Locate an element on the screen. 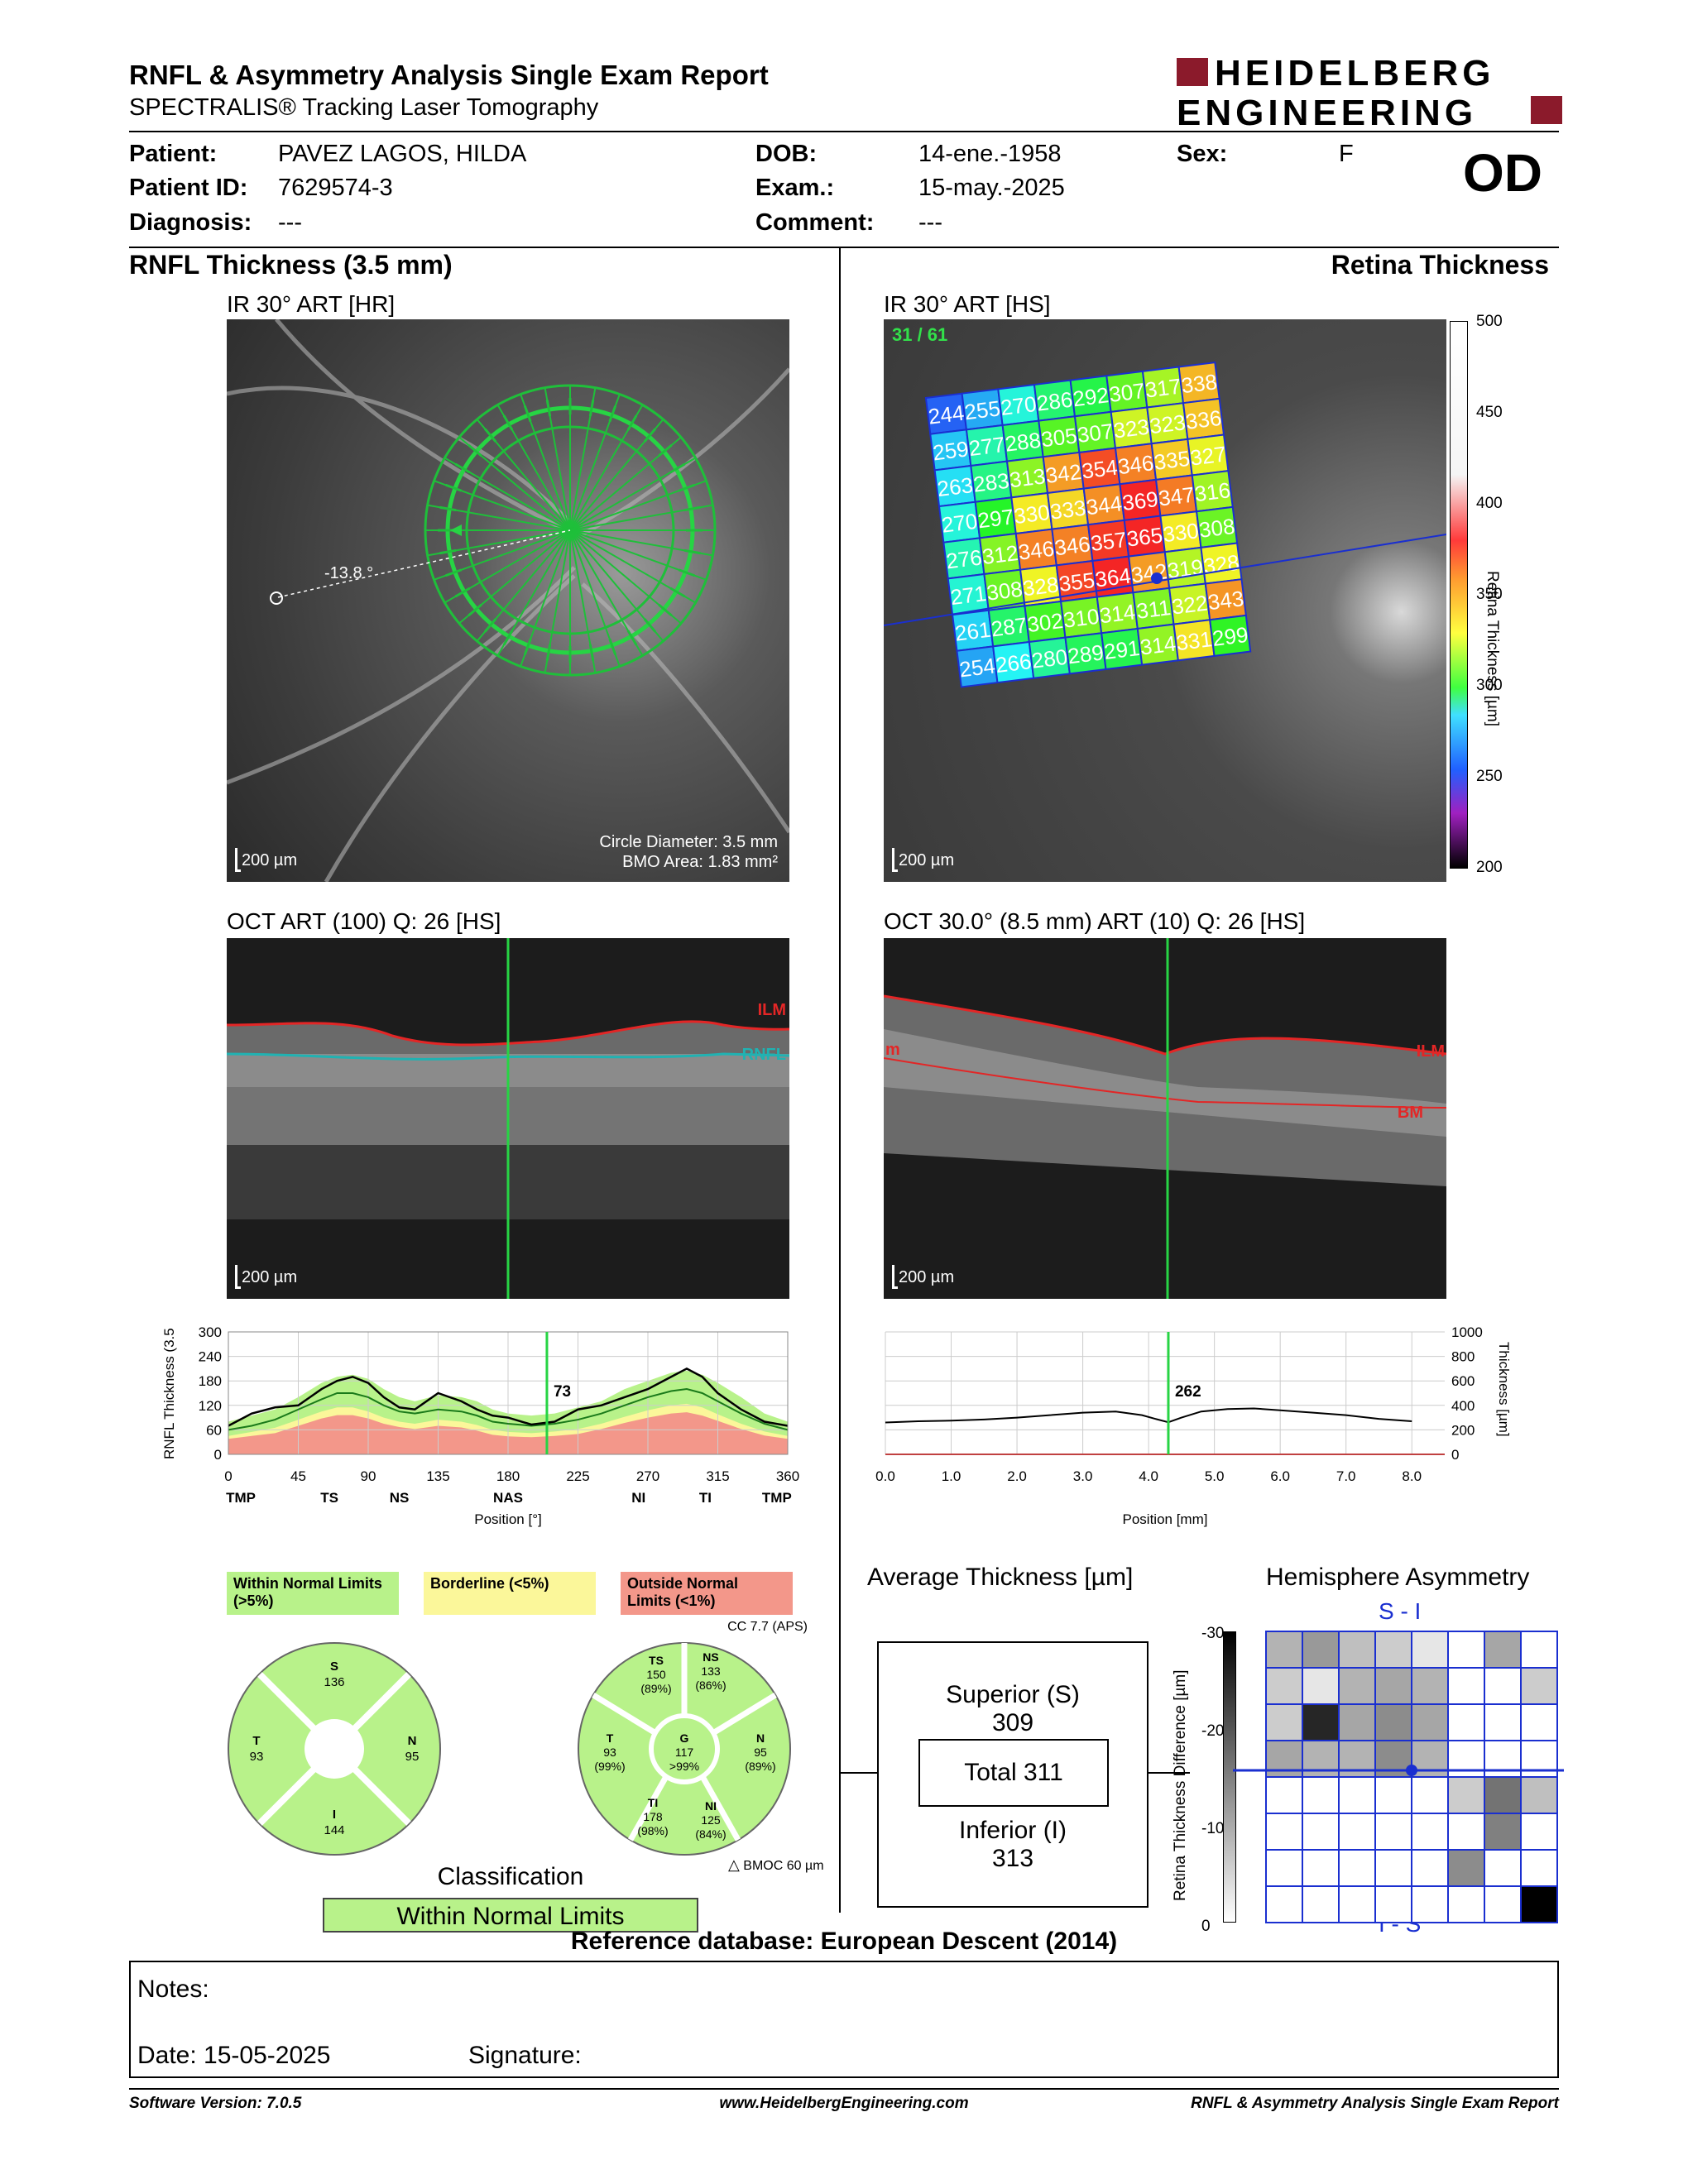 This screenshot has height=2184, width=1688. grid-value: 347 is located at coordinates (1176, 496).